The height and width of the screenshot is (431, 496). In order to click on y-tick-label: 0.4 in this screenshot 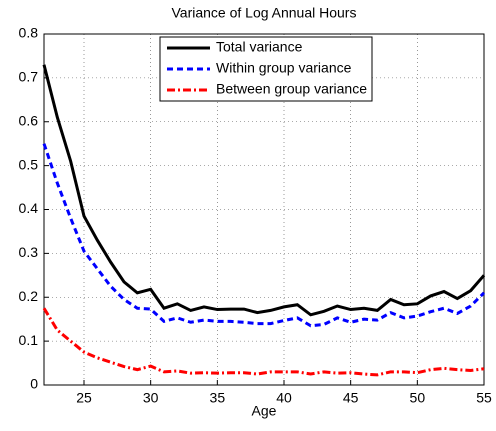, I will do `click(29, 208)`.